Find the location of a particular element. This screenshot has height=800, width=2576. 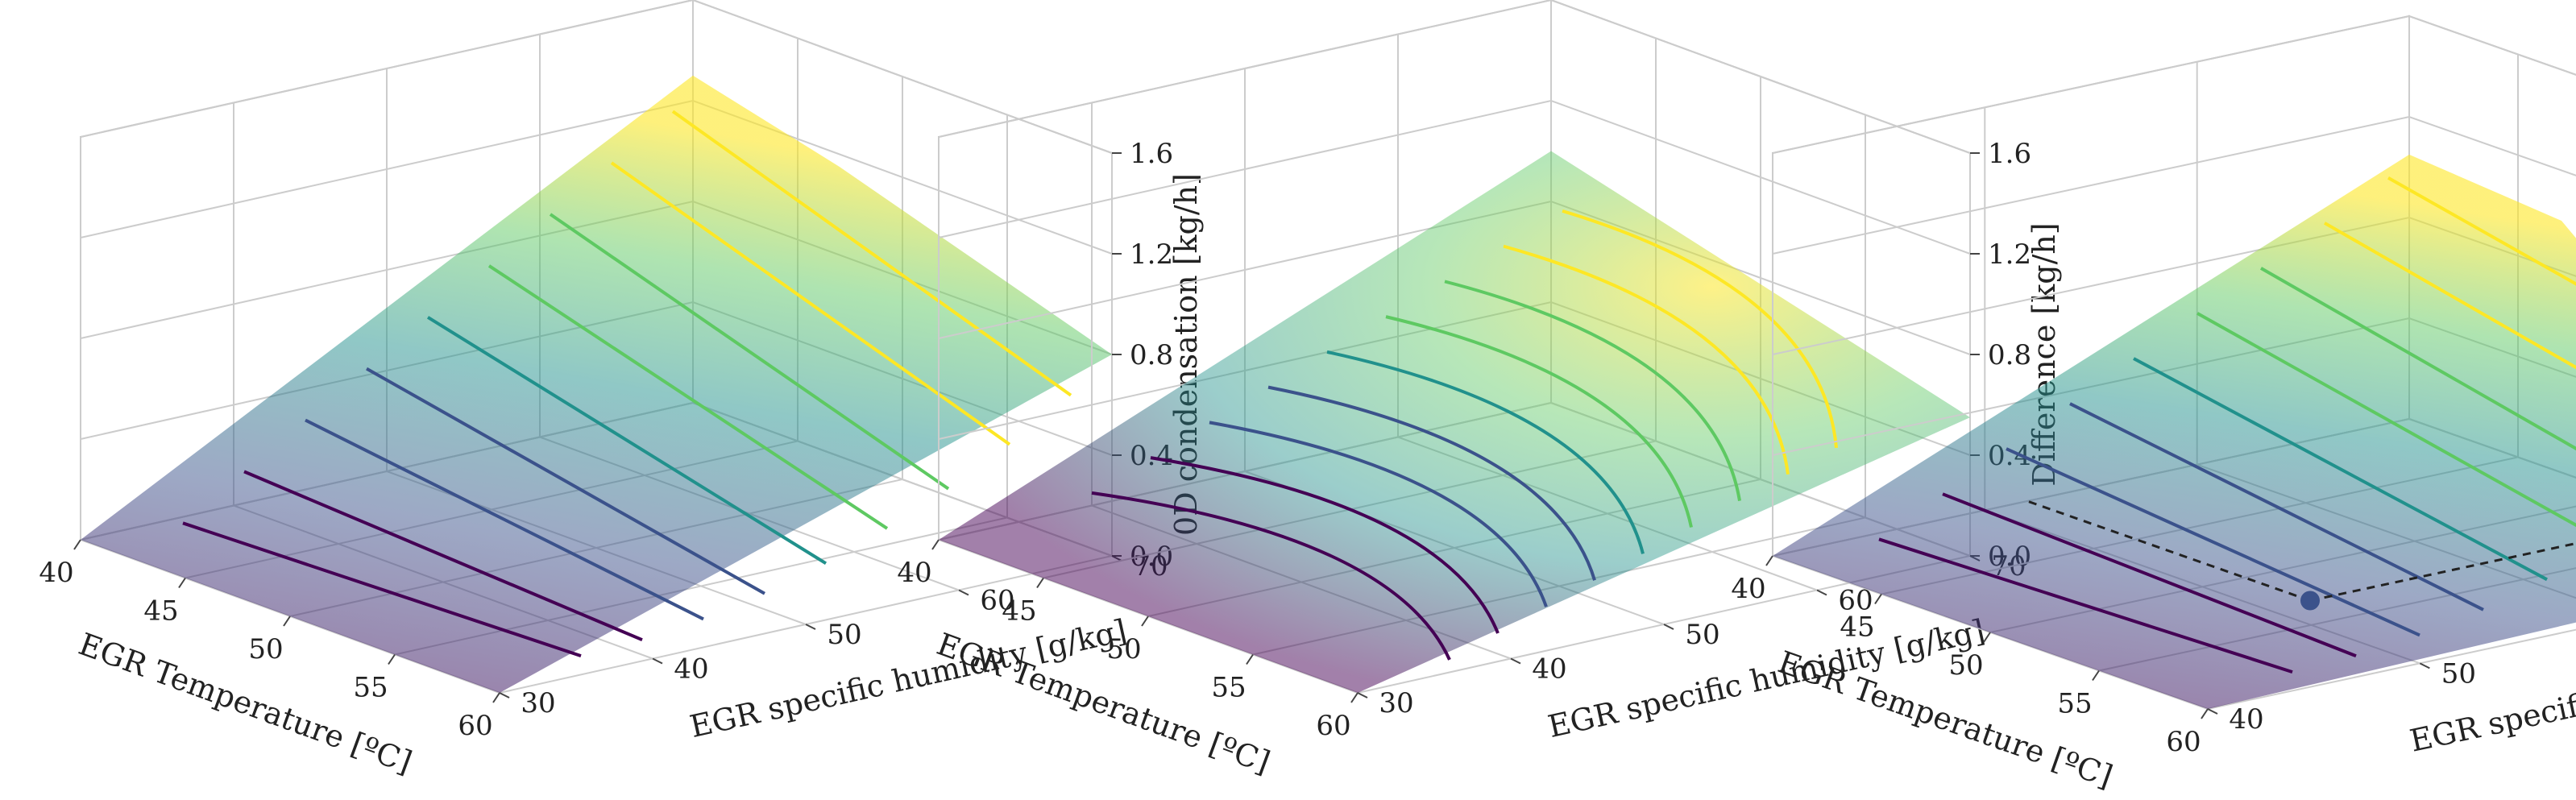

highlight-marker is located at coordinates (2310, 601).